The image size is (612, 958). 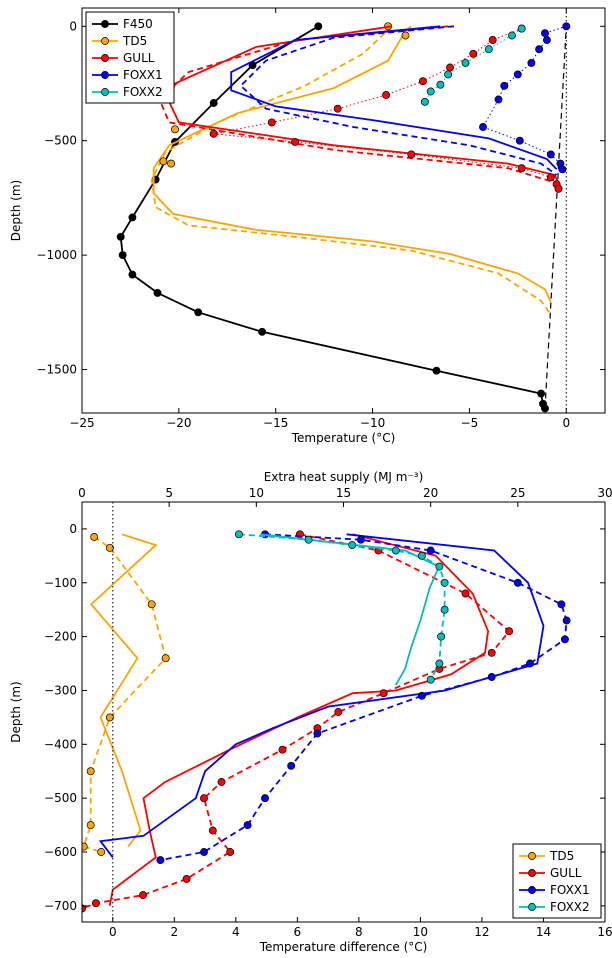 I want to click on x-tick-label: 2, so click(x=174, y=932).